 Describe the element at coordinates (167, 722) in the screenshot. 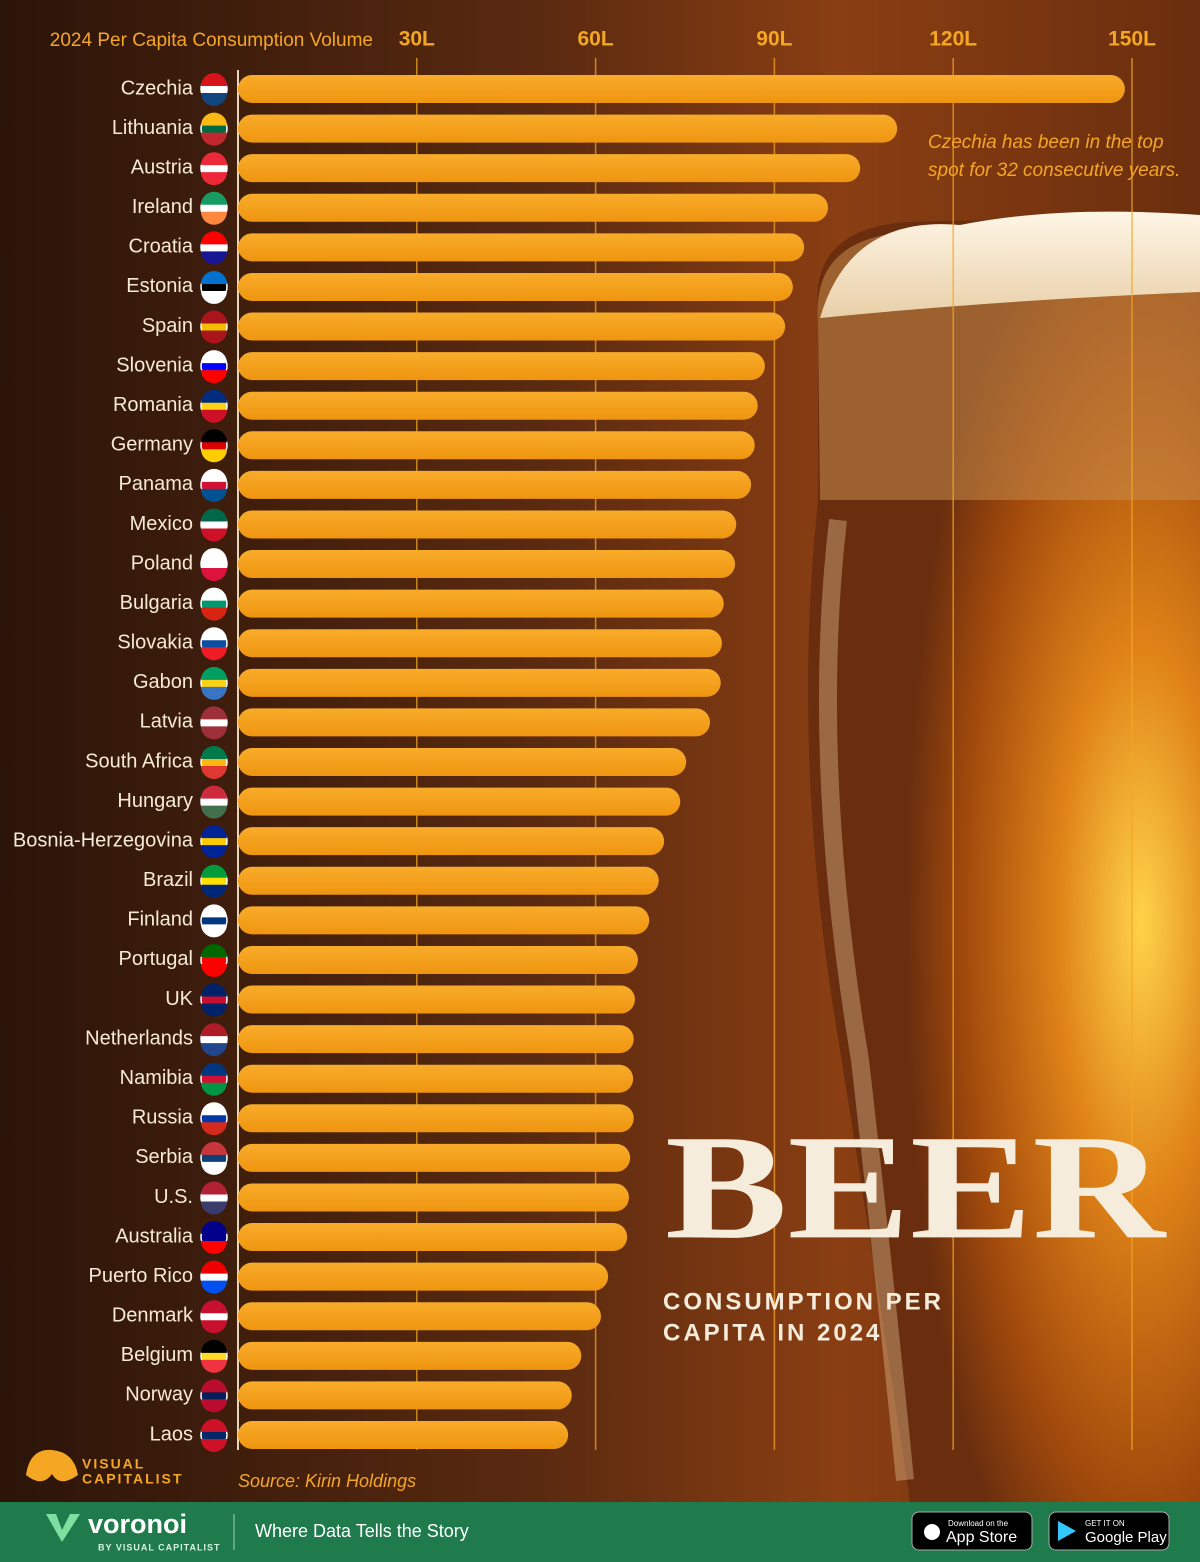

I see `y-tick-label: Latvia` at that location.